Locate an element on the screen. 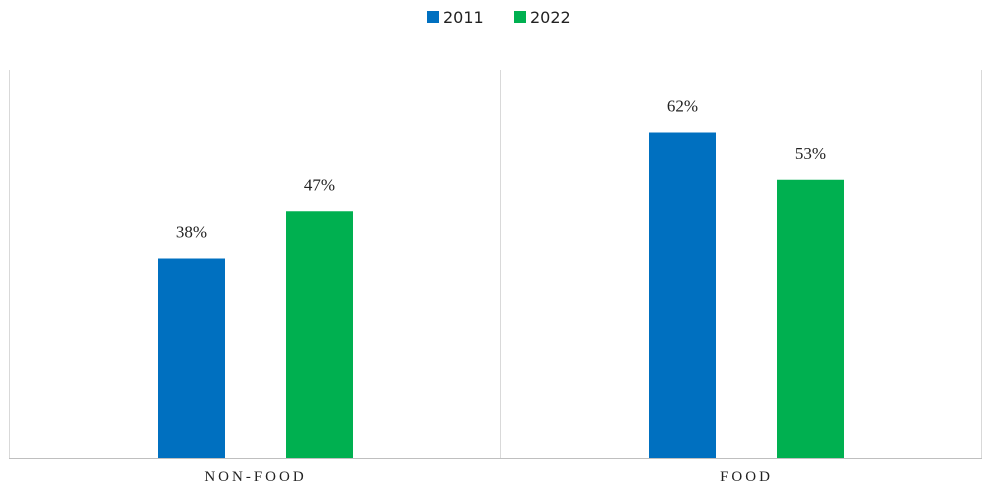 The height and width of the screenshot is (489, 982). category-label-0: NON-FOOD is located at coordinates (255, 477).